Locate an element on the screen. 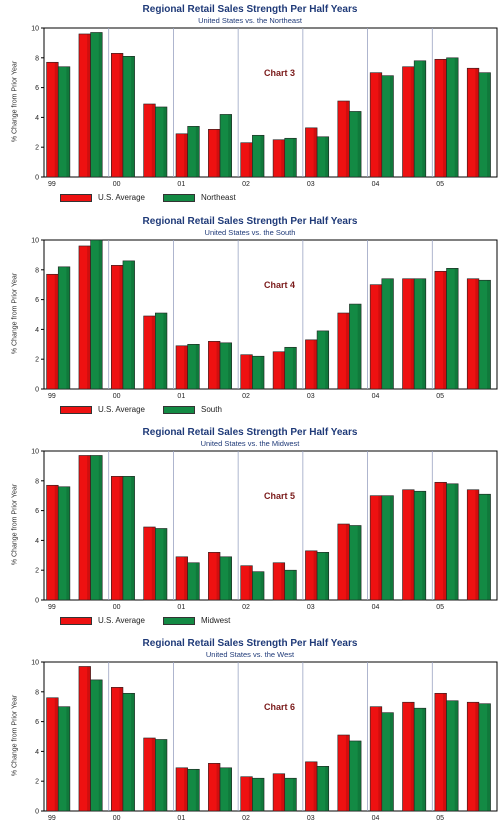  legend-label-us: U.S. Average is located at coordinates (121, 197).